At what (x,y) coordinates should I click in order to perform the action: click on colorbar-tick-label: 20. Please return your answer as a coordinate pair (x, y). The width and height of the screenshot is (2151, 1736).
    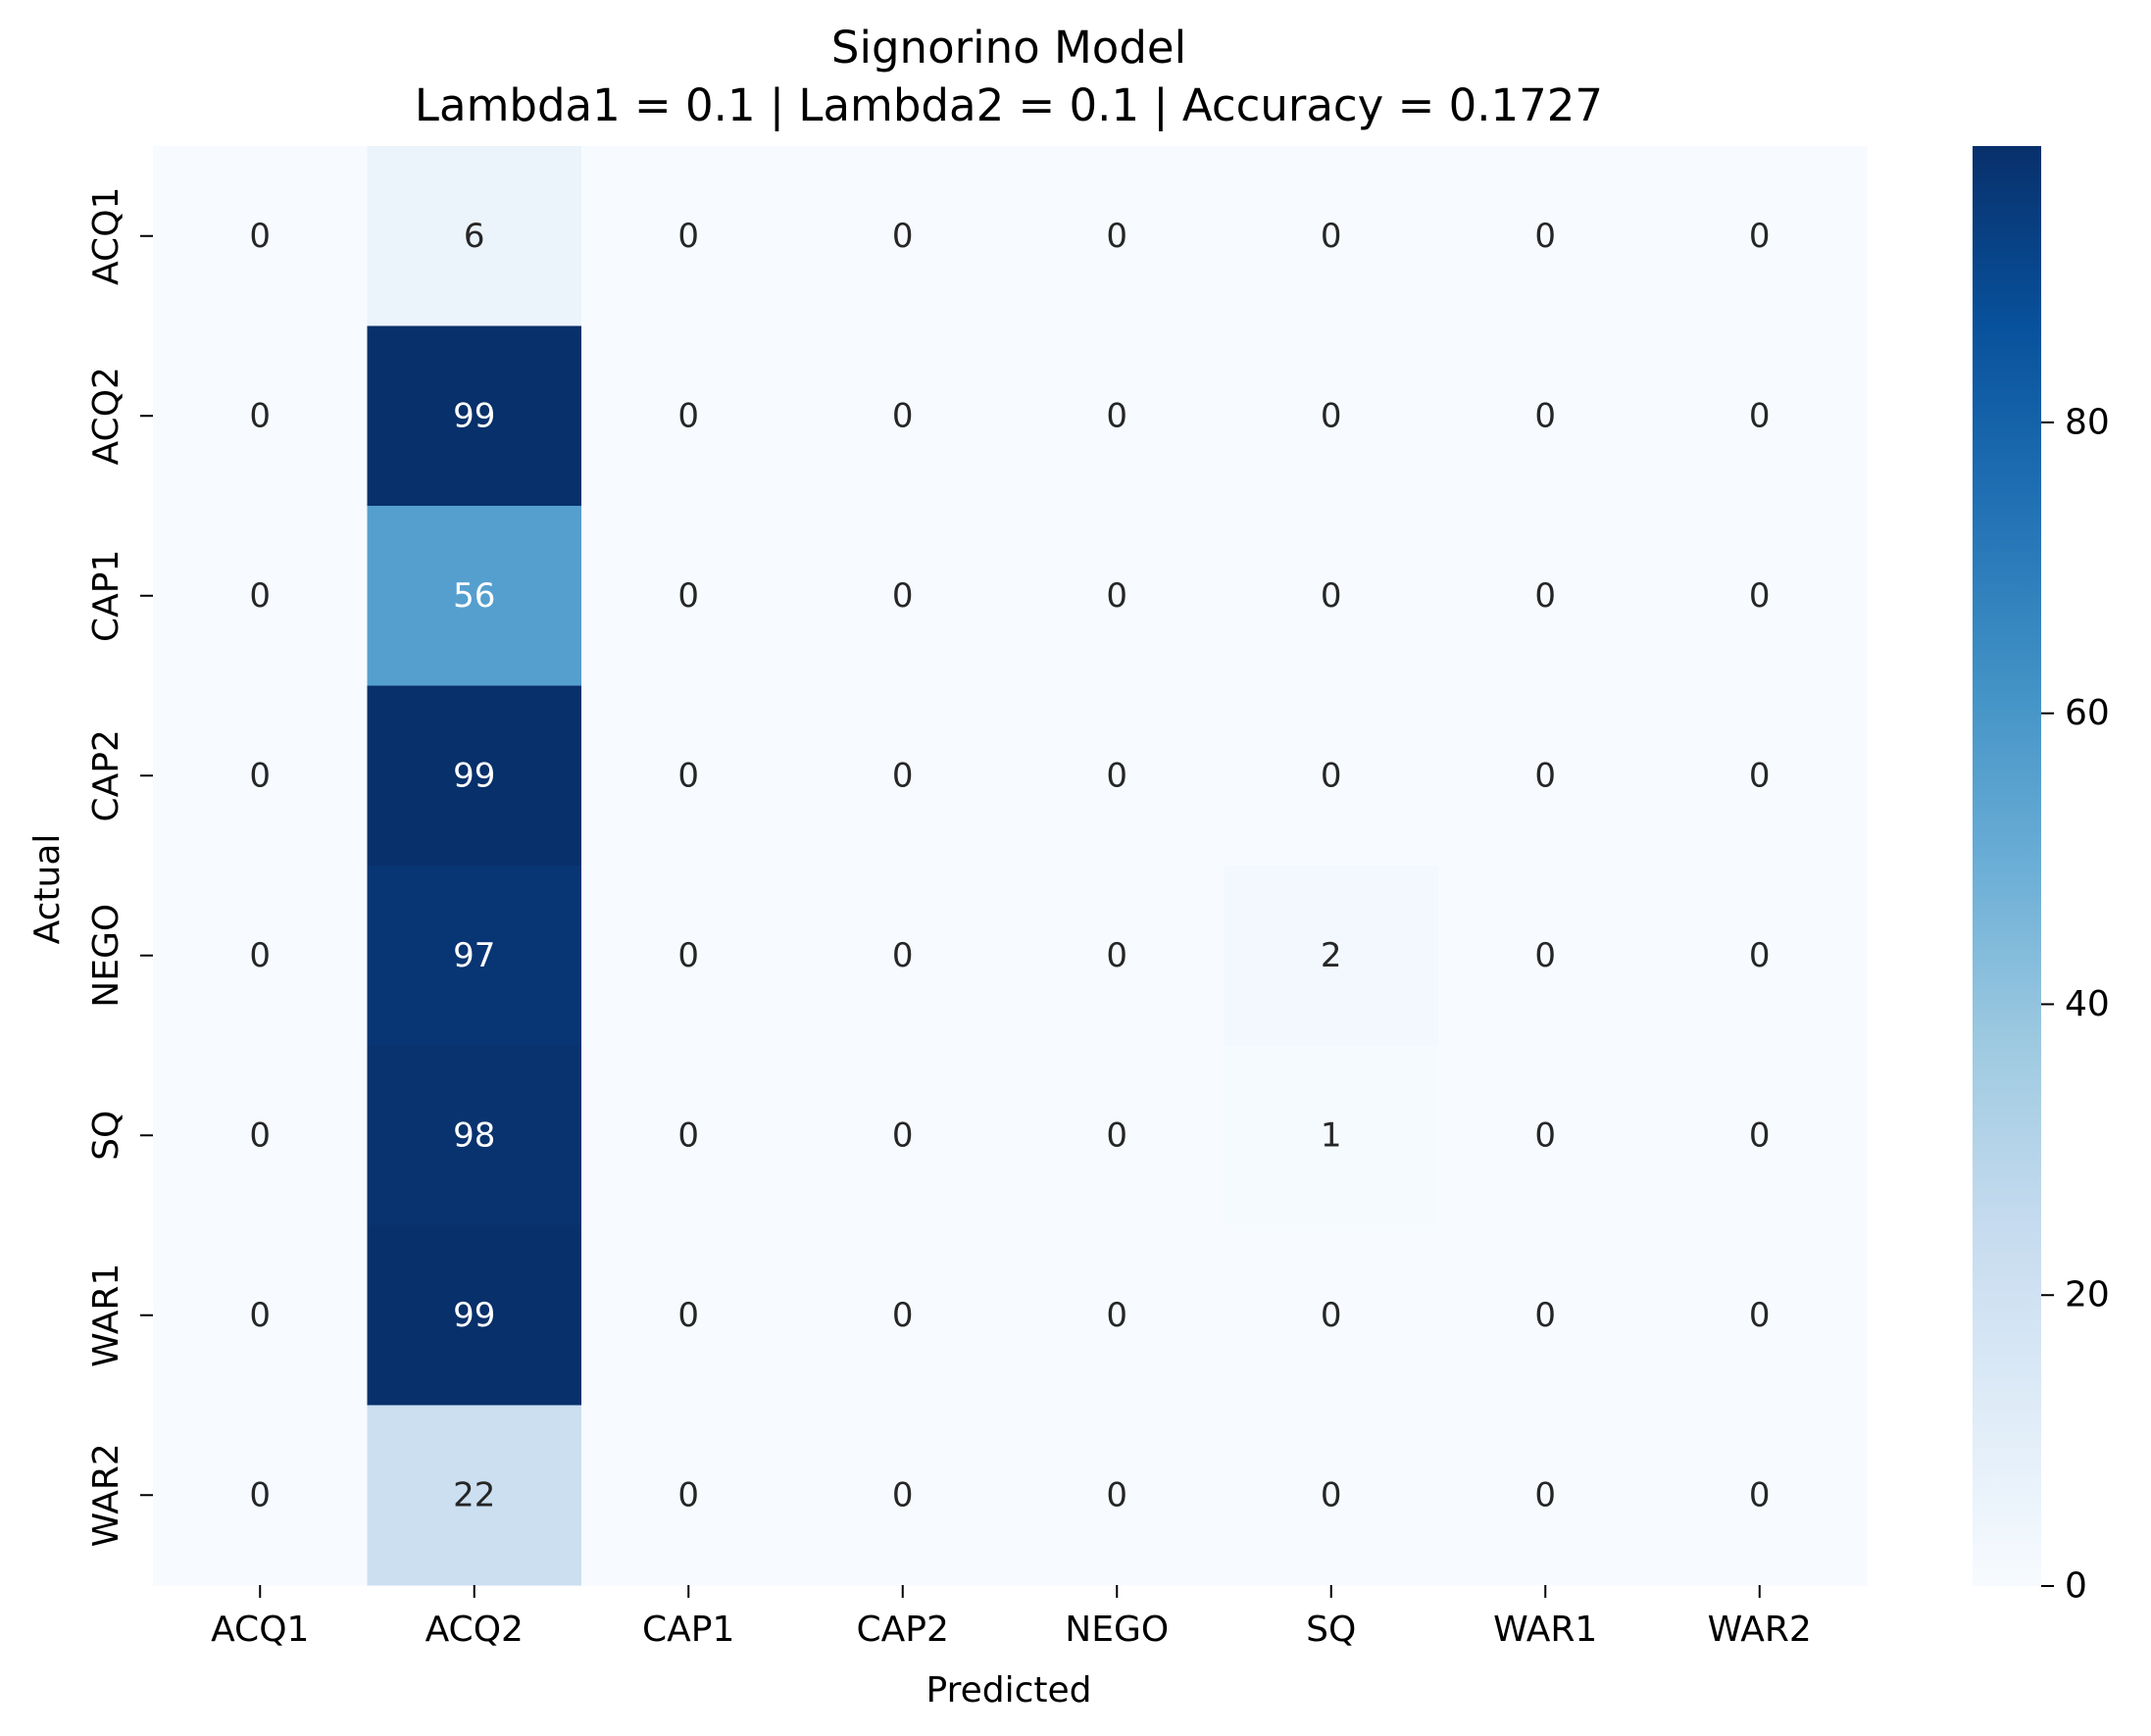
    Looking at the image, I should click on (2087, 1295).